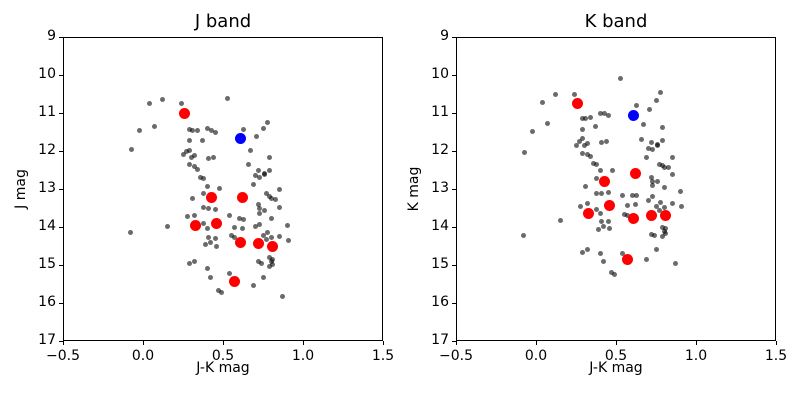  What do you see at coordinates (616, 21) in the screenshot?
I see `panel-title: K band` at bounding box center [616, 21].